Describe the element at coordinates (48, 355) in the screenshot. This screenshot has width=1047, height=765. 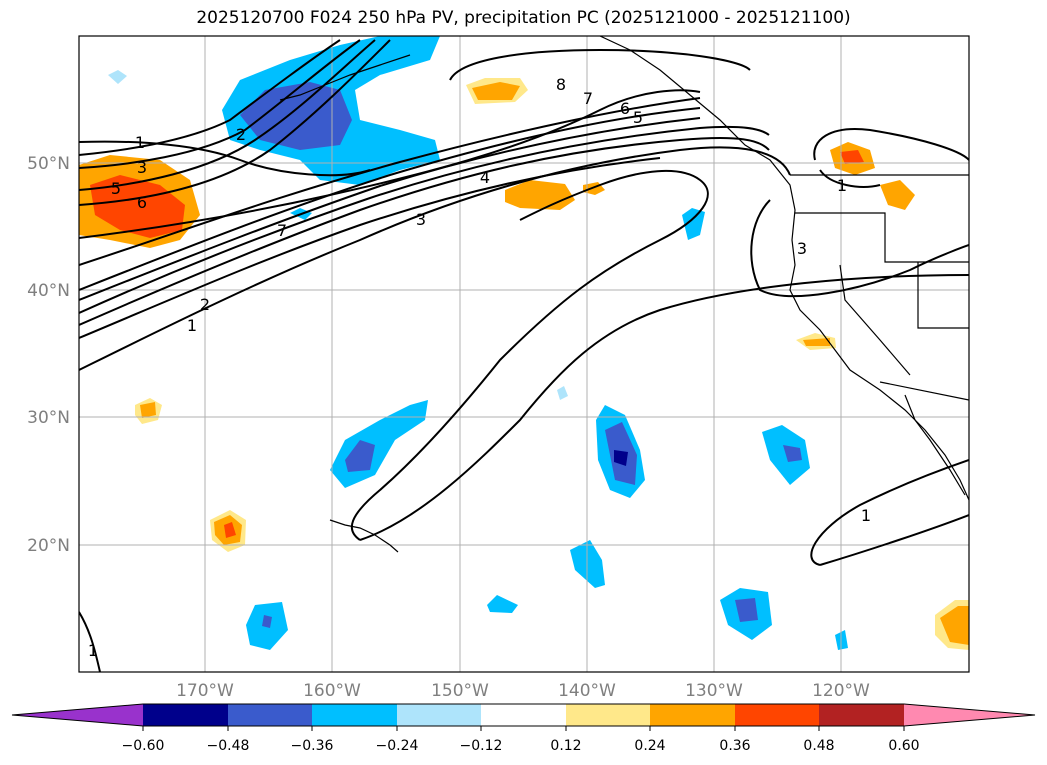
I see `lat-tick-labels: 50°N 40°N 30°N 20°N` at that location.